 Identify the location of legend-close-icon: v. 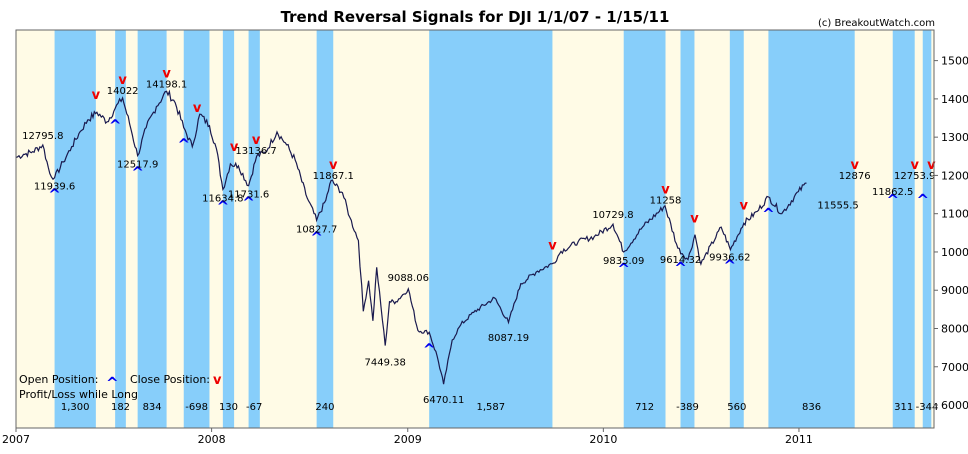
(217, 380).